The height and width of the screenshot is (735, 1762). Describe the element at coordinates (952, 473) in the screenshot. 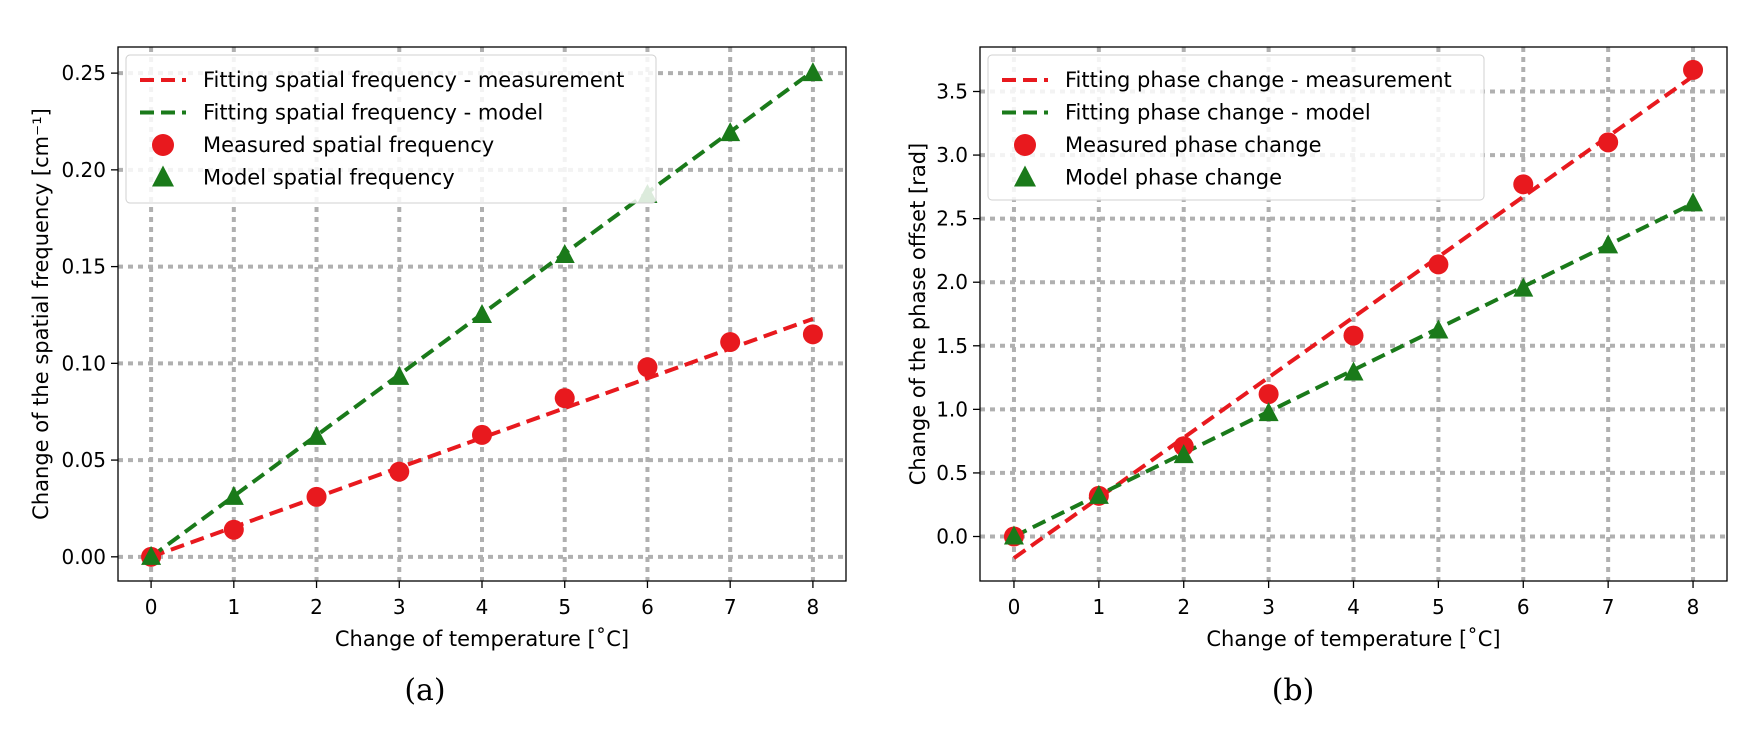

I see `y-tick-label: 0.5` at that location.